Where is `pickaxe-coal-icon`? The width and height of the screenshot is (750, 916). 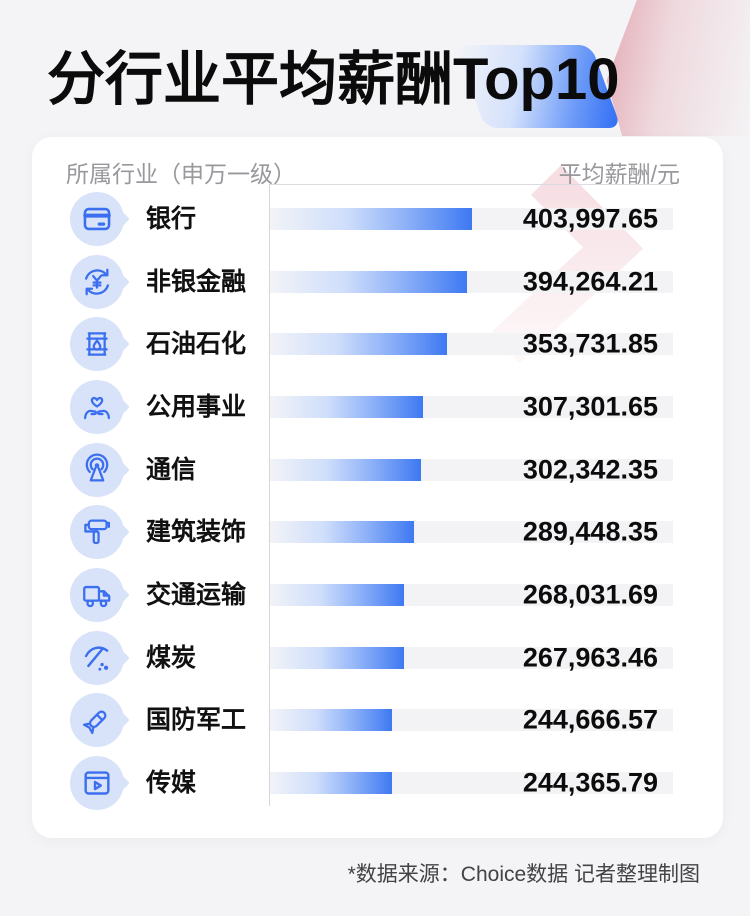 pickaxe-coal-icon is located at coordinates (97, 658).